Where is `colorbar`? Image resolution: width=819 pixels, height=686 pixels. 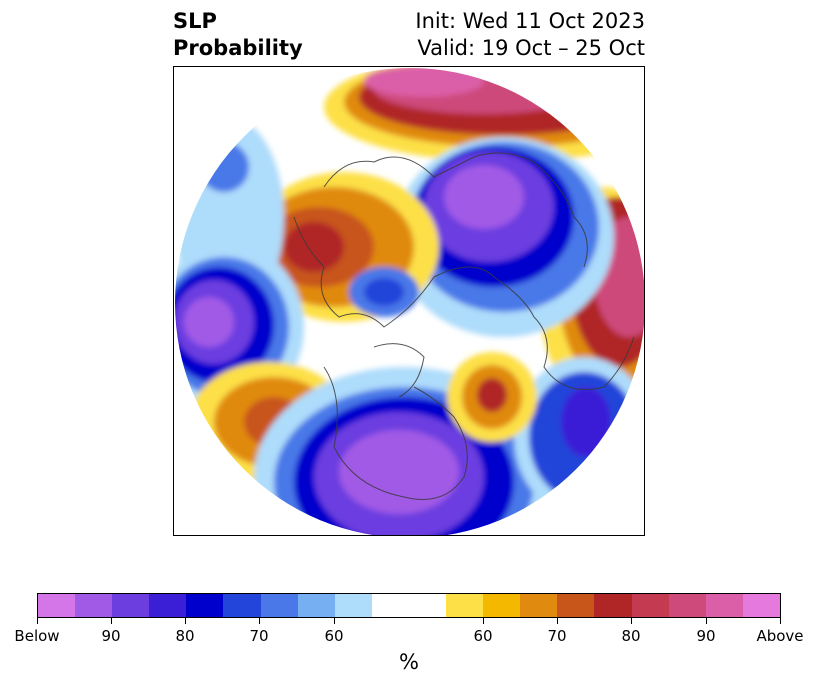 colorbar is located at coordinates (409, 605).